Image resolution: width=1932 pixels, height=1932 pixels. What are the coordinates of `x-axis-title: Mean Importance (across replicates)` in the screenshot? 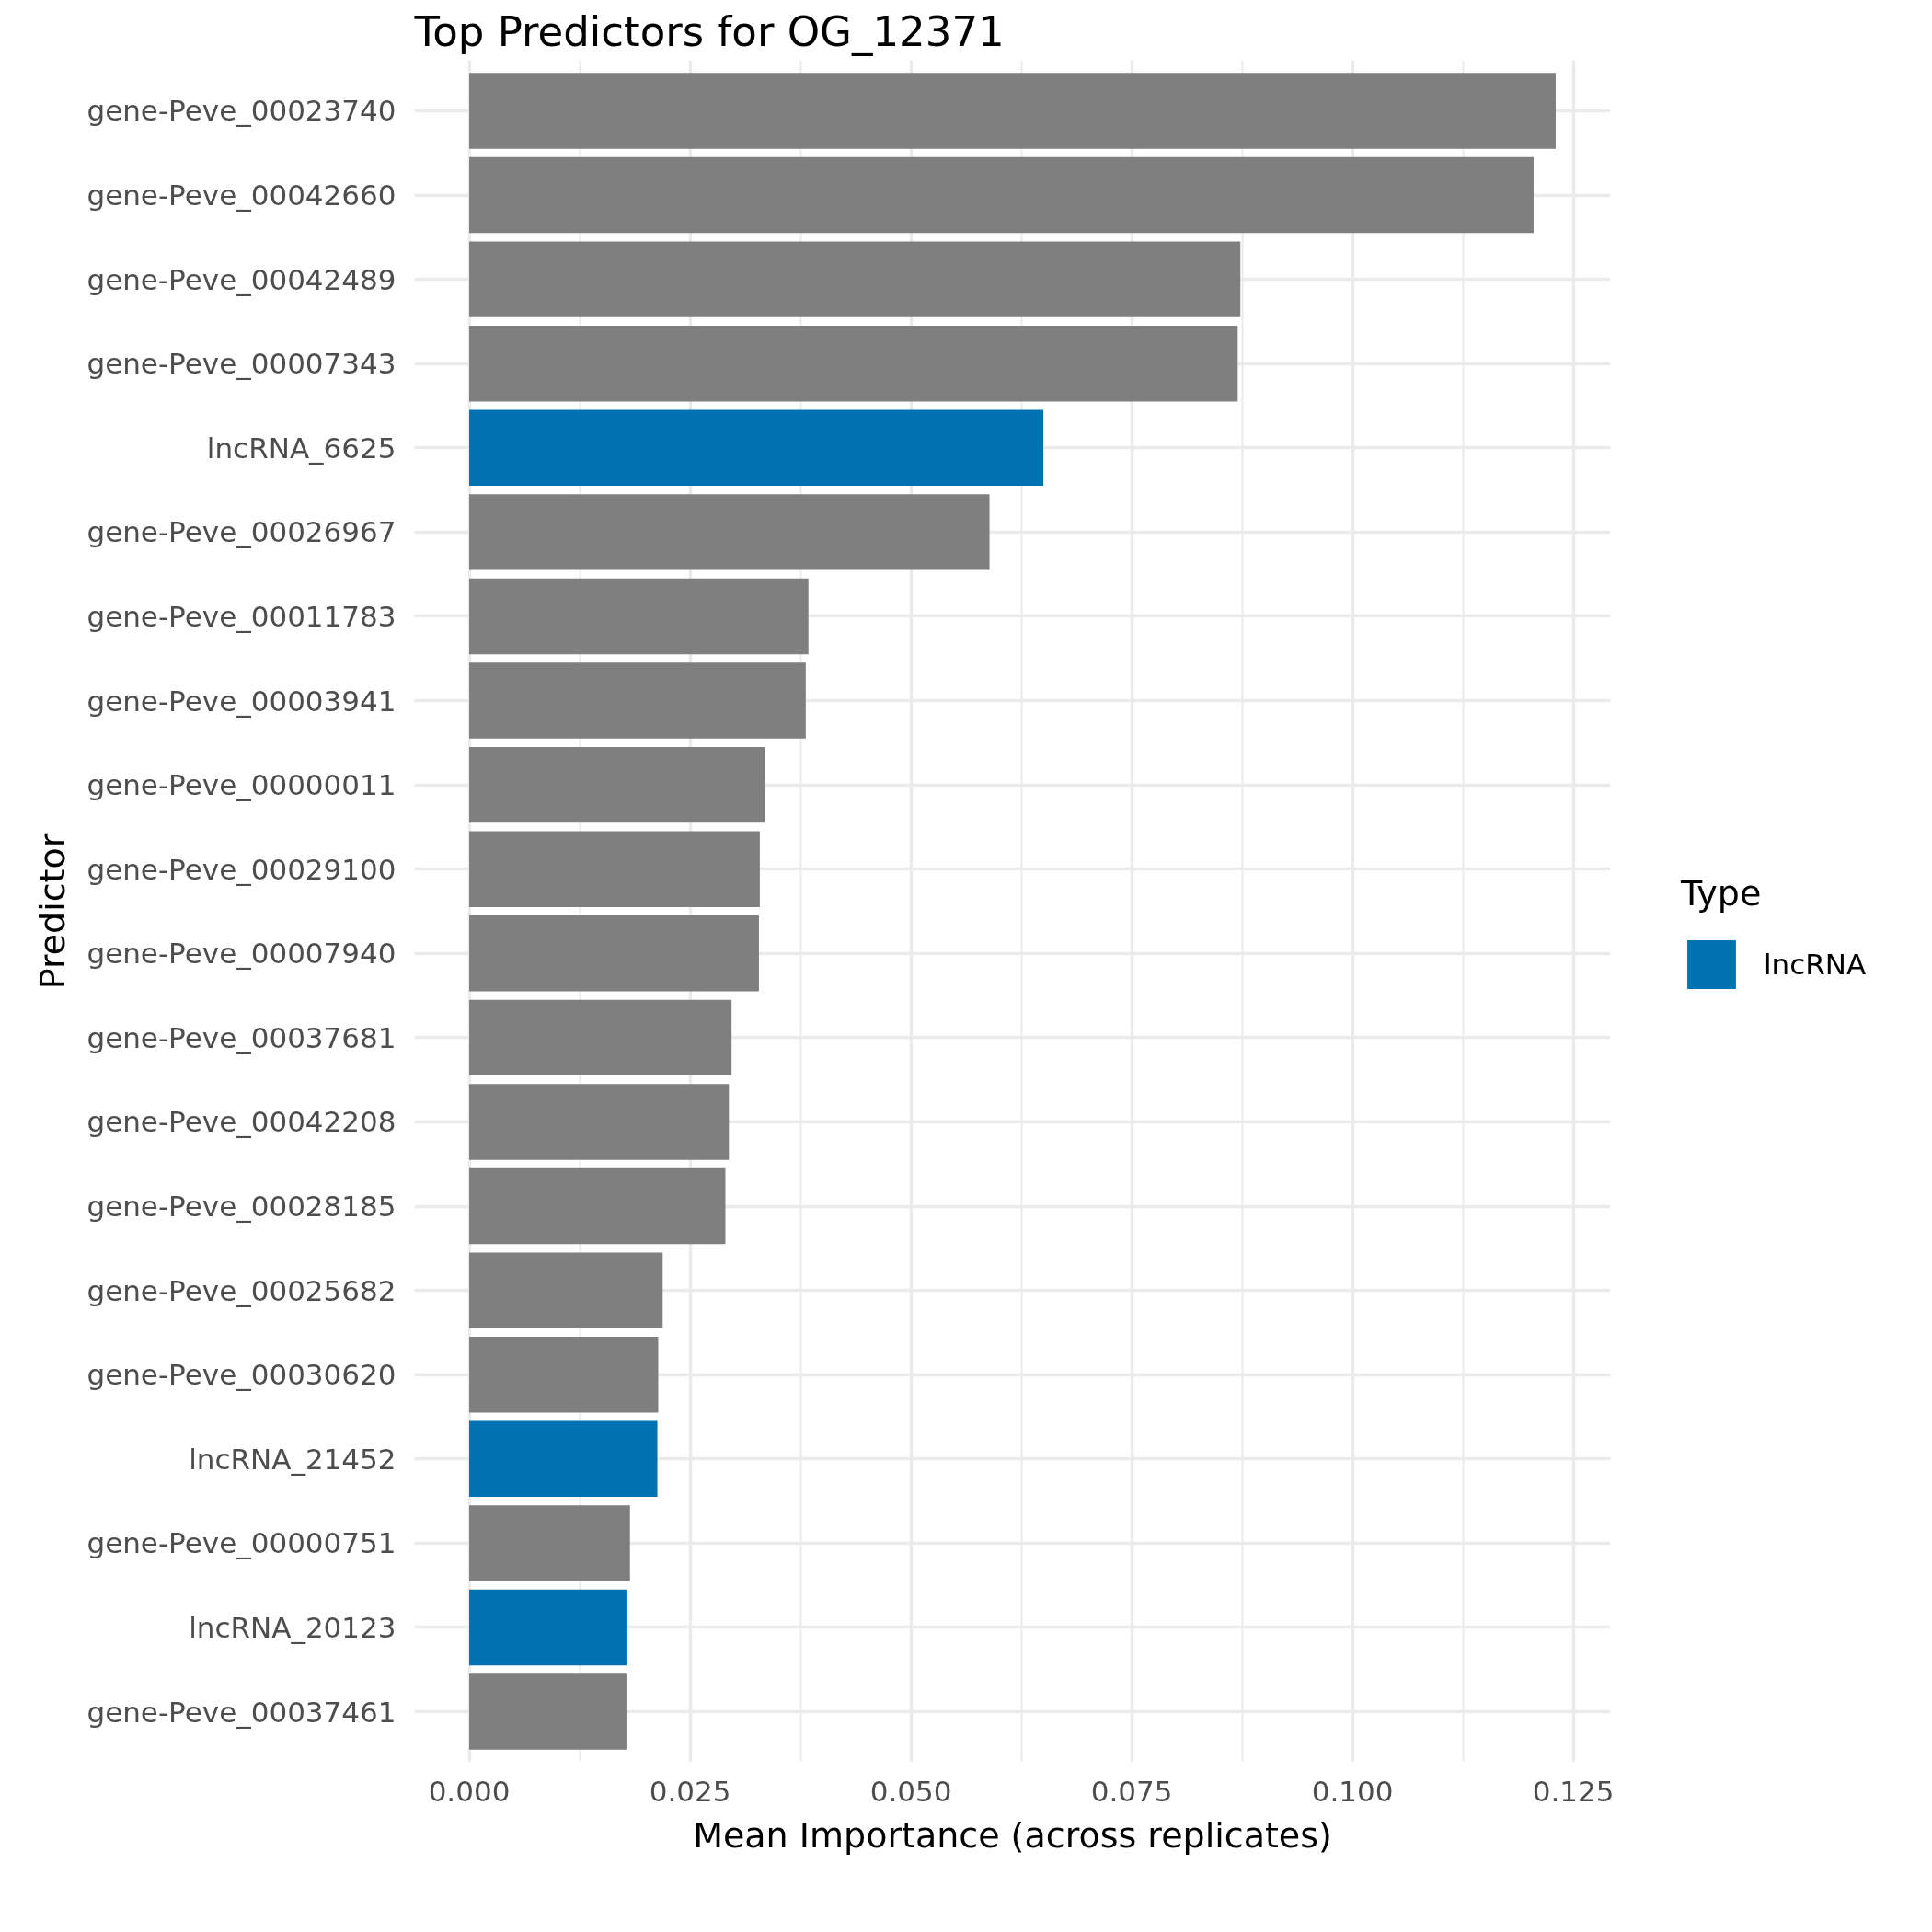 It's located at (1012, 1835).